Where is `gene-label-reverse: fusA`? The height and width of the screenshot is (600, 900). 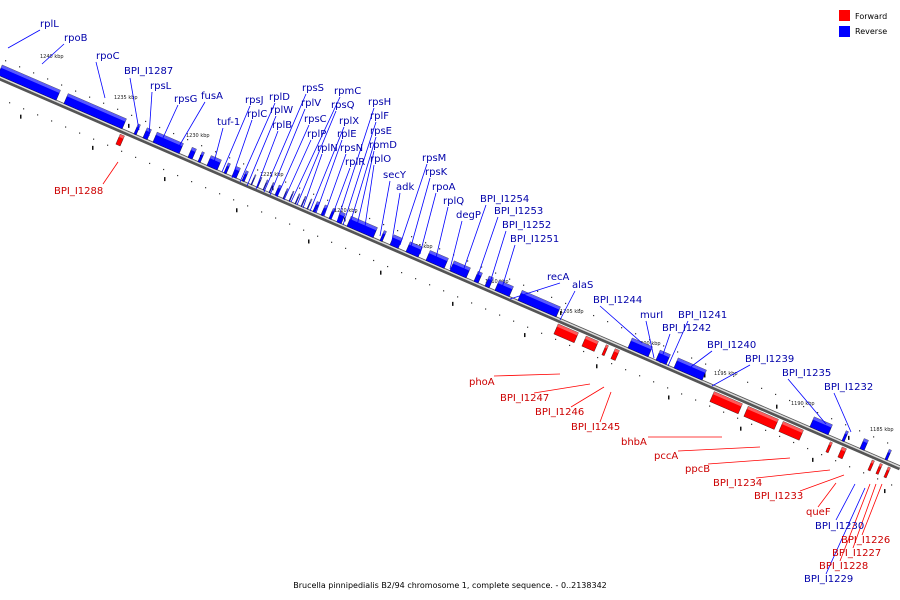 gene-label-reverse: fusA is located at coordinates (212, 96).